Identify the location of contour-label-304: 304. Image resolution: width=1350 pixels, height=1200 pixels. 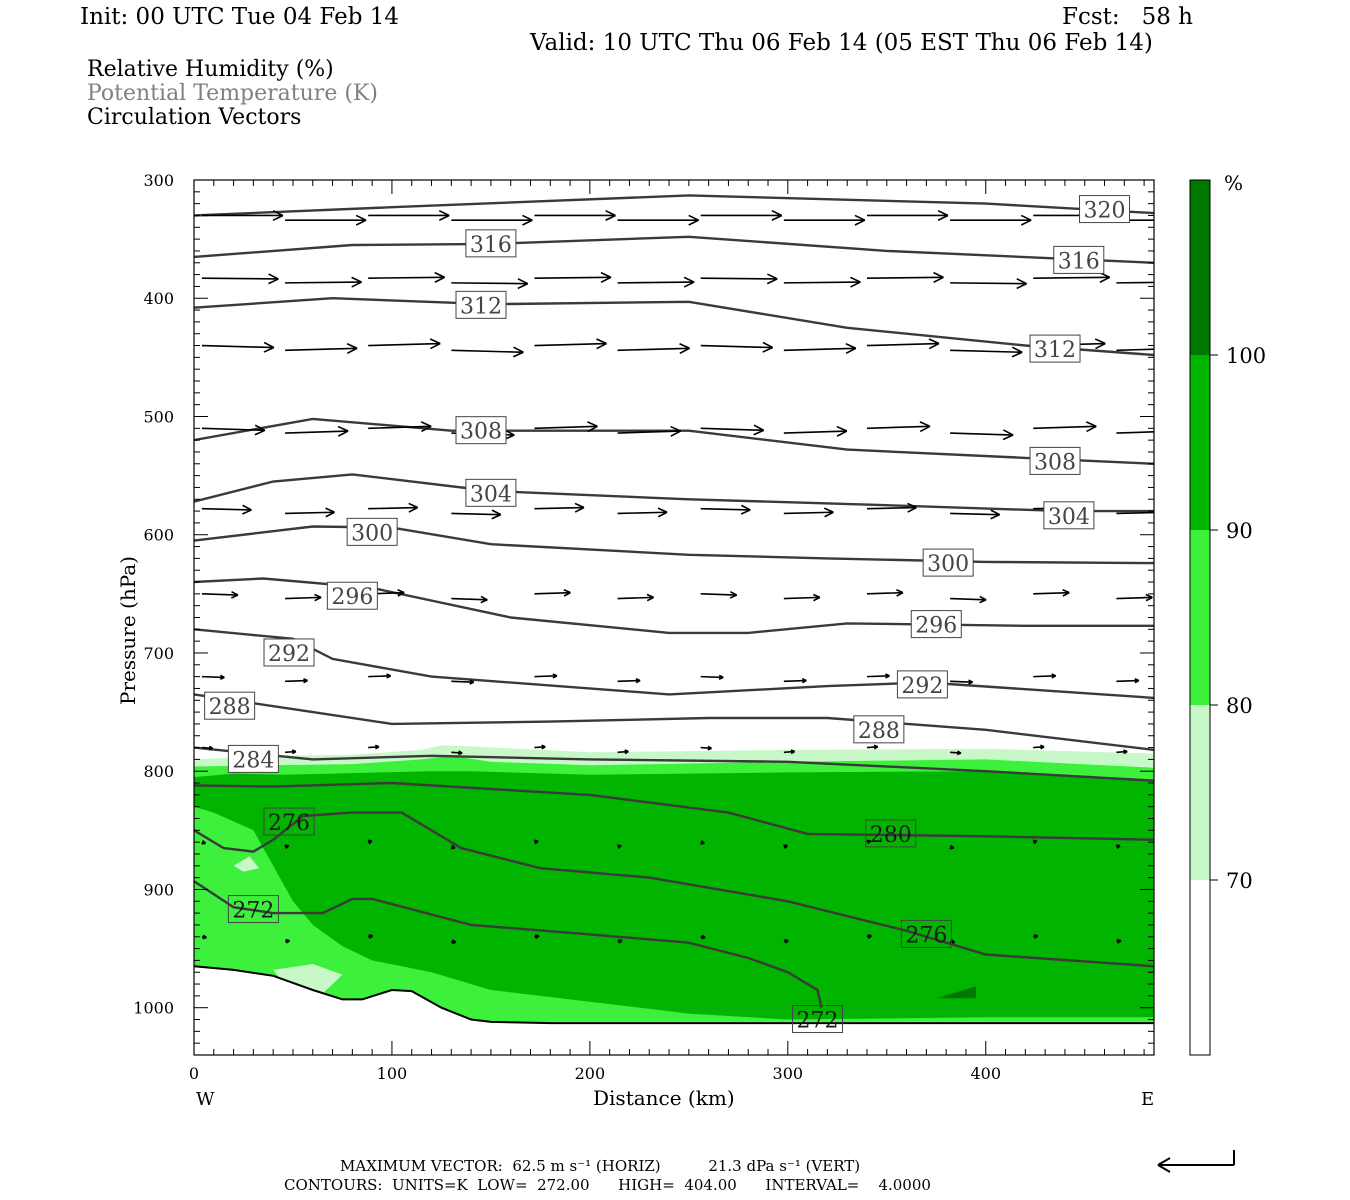
(491, 494).